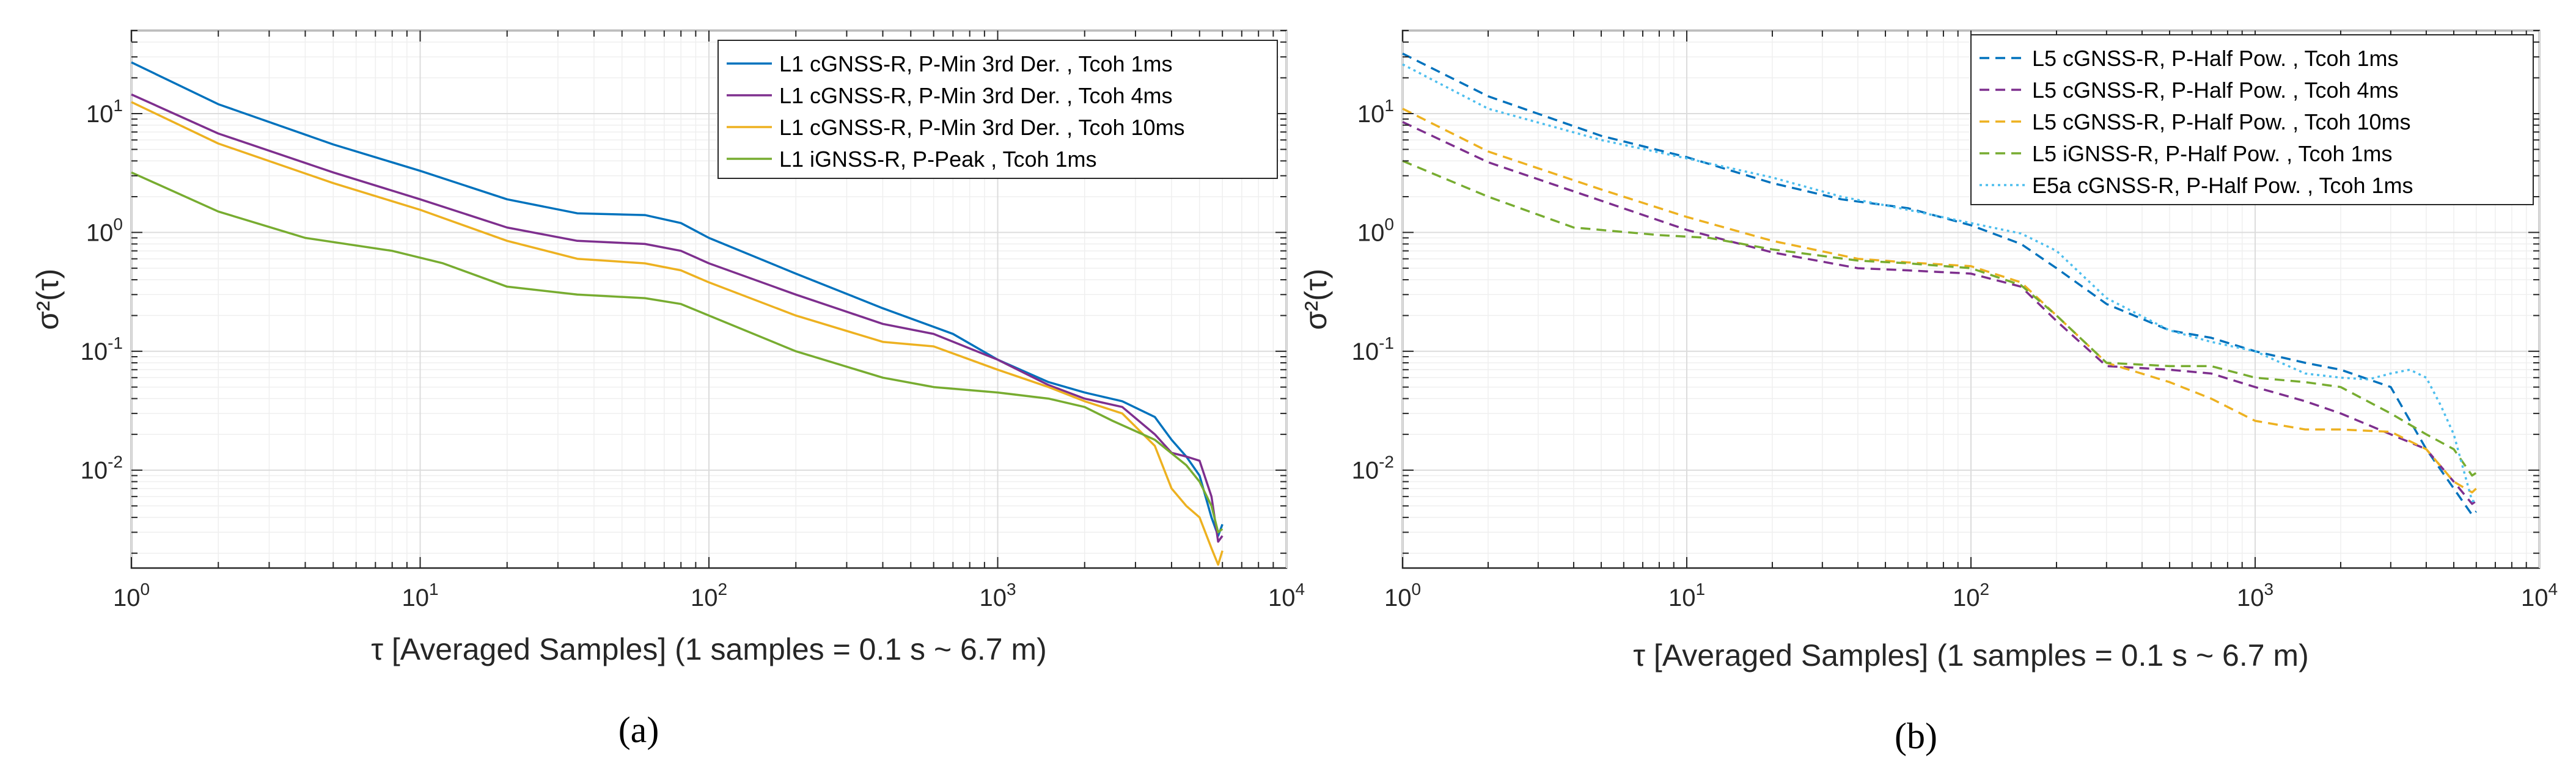 The height and width of the screenshot is (769, 2576). Describe the element at coordinates (976, 95) in the screenshot. I see `legend-label-2: L1 cGNSS-R, P-Min 3rd Der. , Tcoh 4ms` at that location.